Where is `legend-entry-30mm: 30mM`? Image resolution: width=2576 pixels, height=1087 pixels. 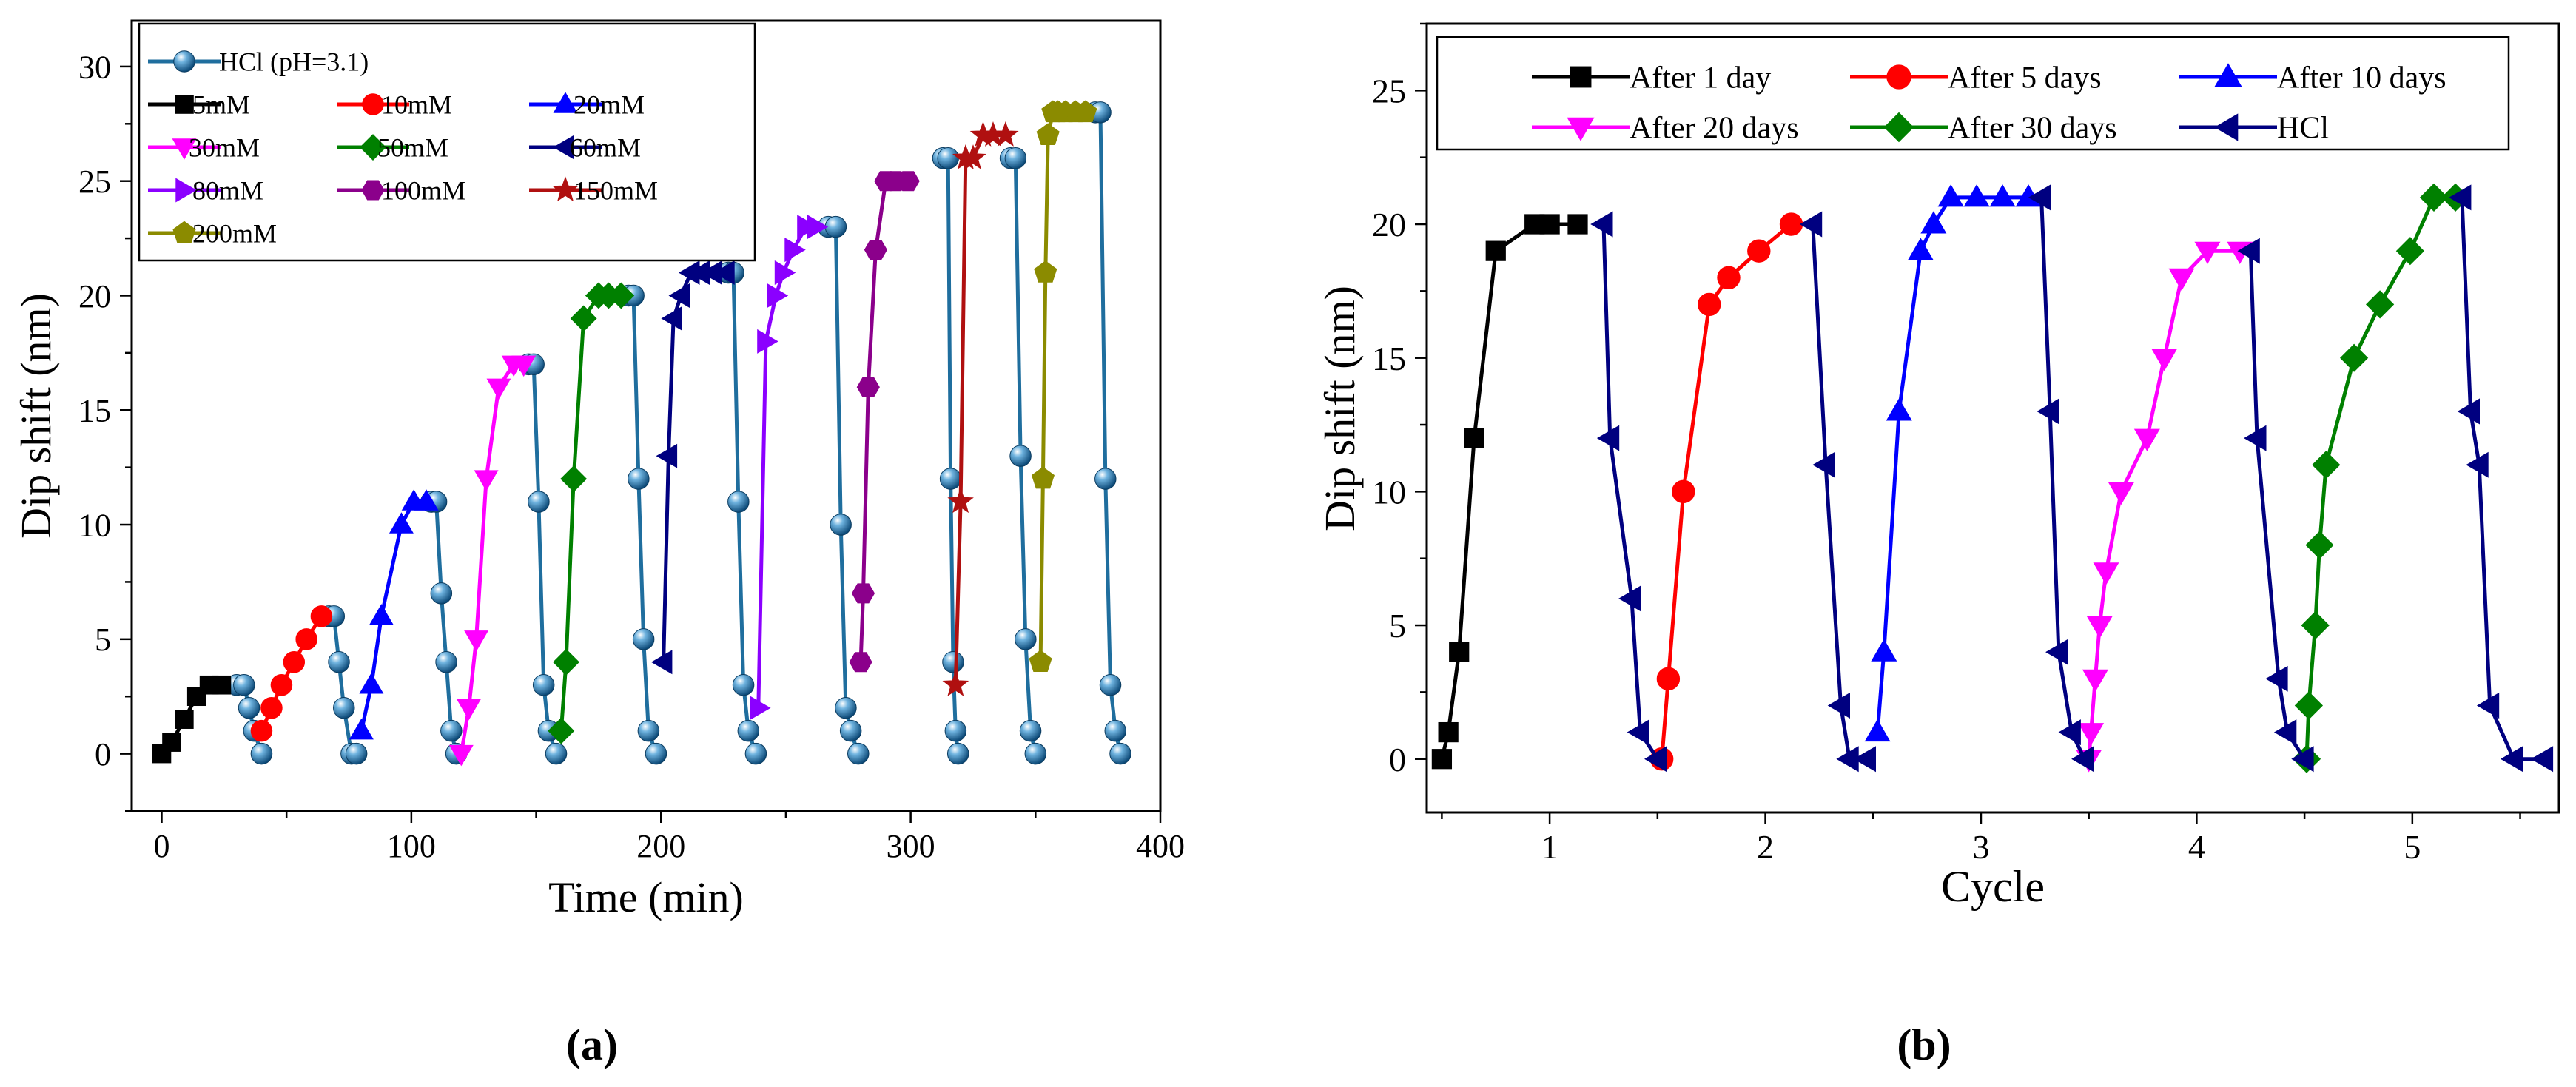 legend-entry-30mm: 30mM is located at coordinates (204, 148).